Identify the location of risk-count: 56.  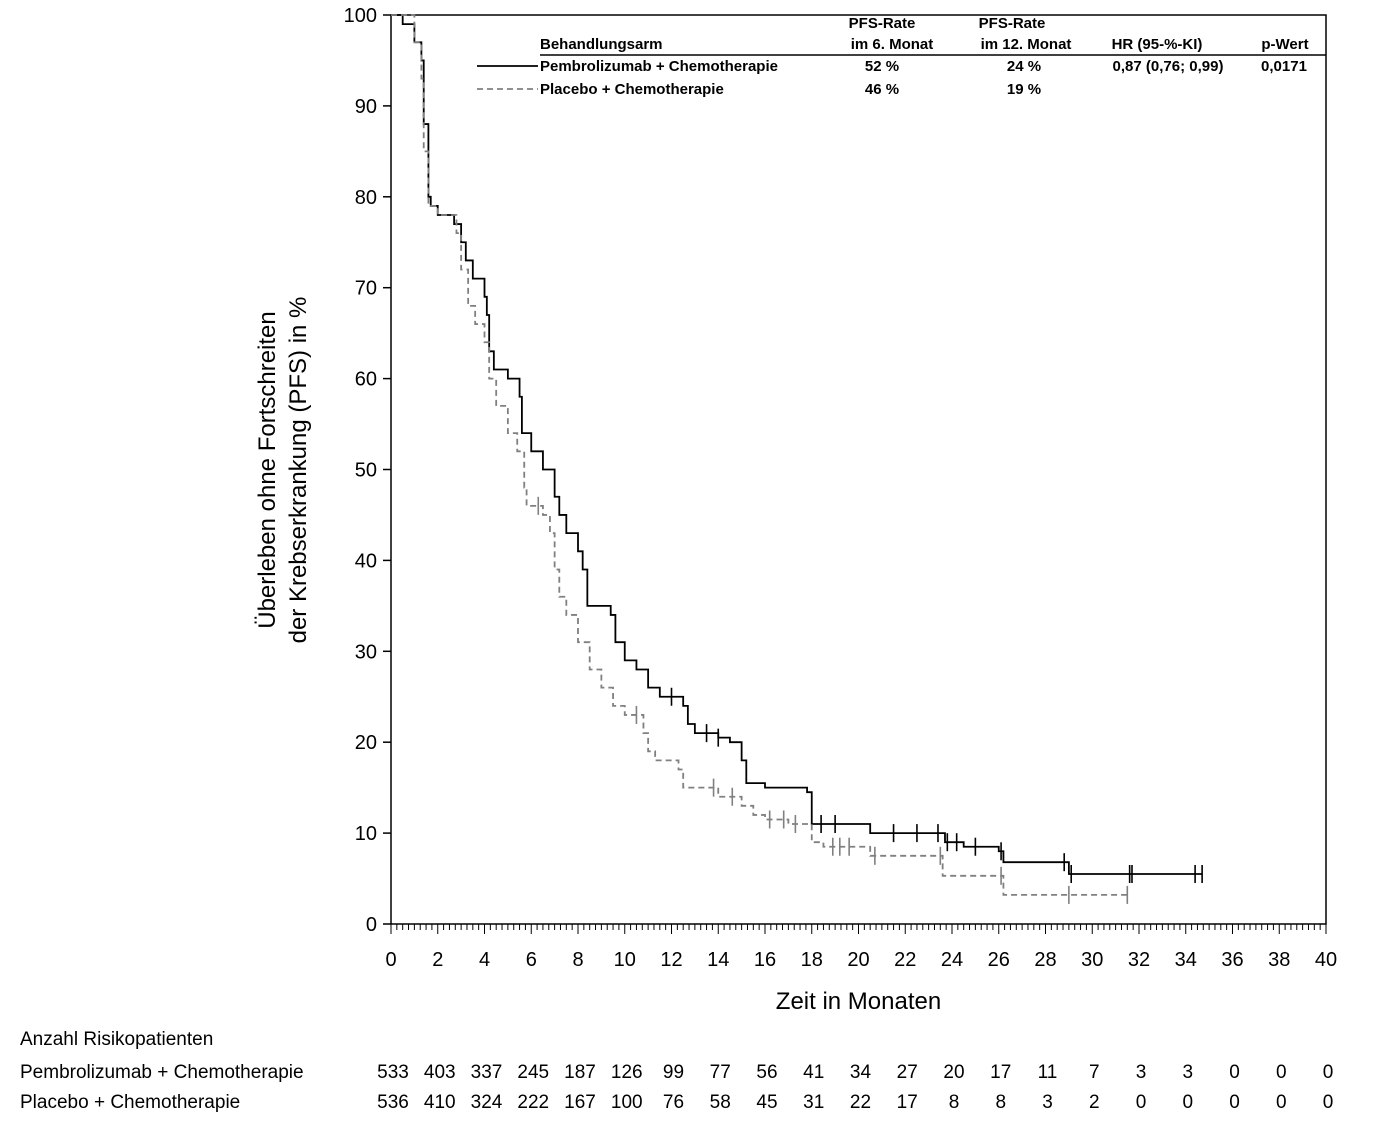
(766, 1072).